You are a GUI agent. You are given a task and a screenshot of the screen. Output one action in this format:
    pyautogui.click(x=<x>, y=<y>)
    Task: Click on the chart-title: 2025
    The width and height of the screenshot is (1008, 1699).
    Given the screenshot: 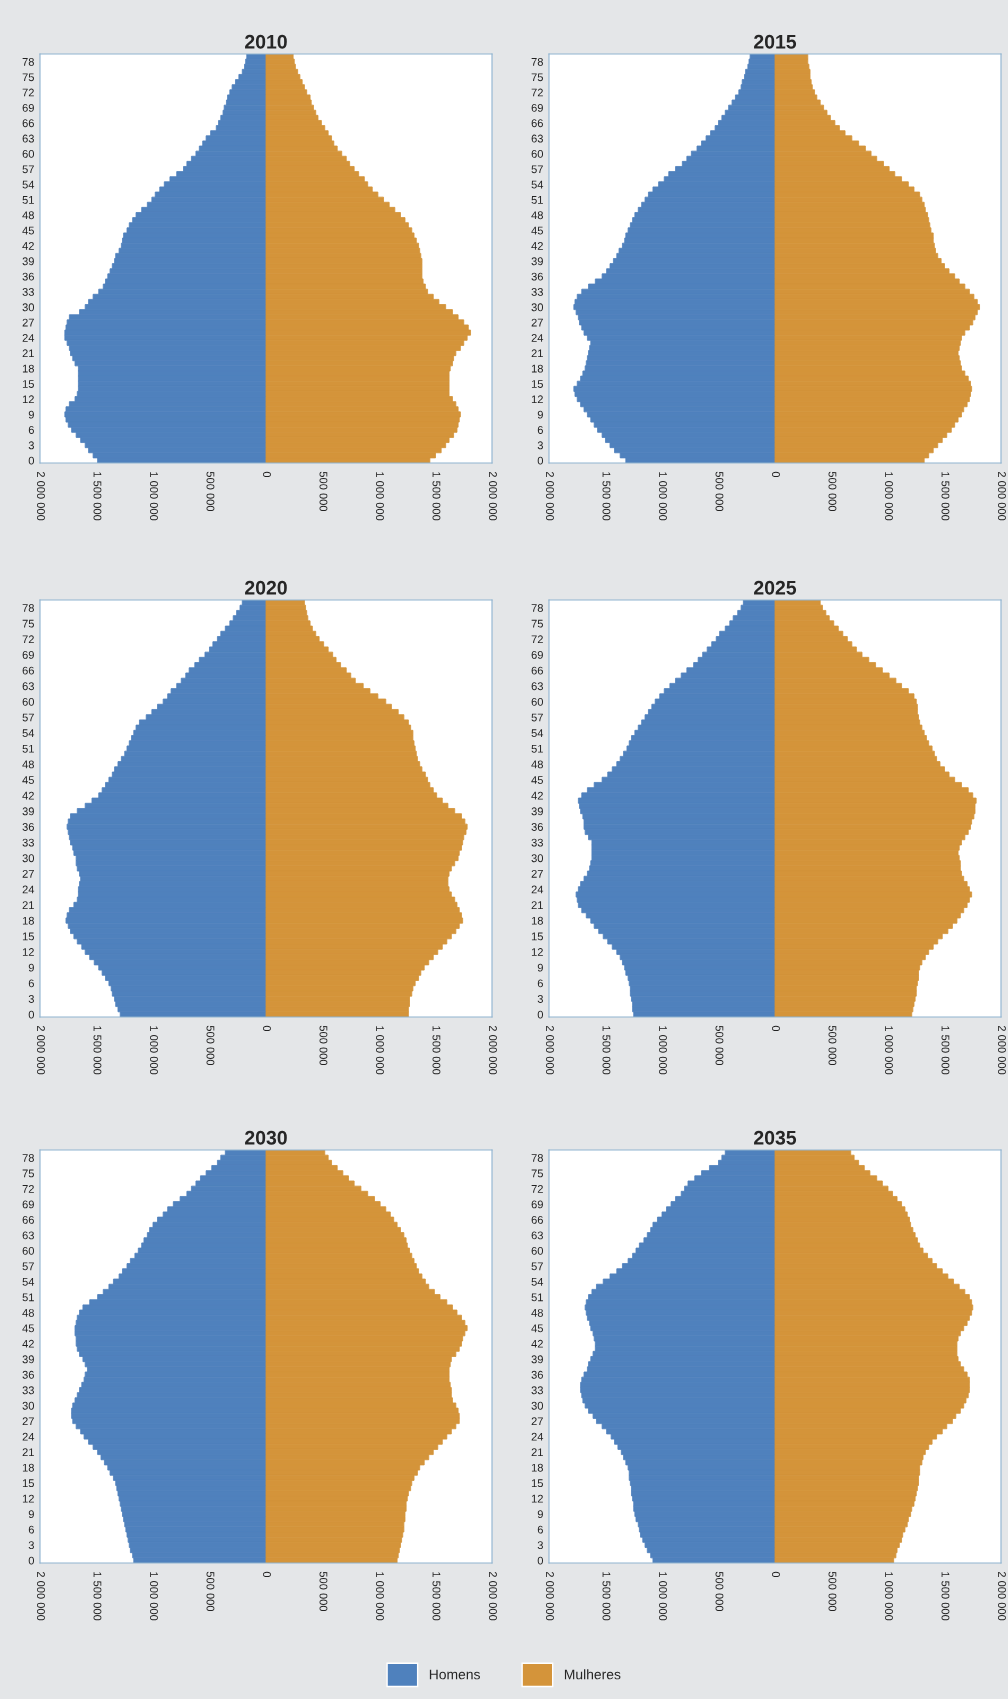 What is the action you would take?
    pyautogui.click(x=775, y=587)
    